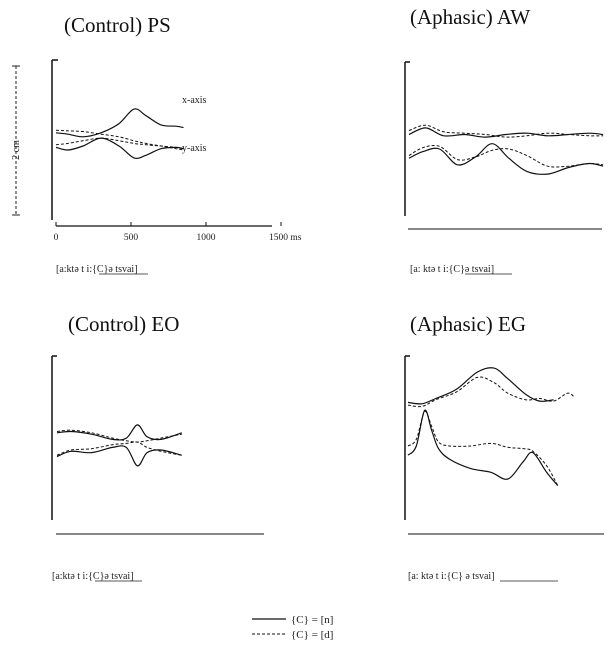  What do you see at coordinates (285, 238) in the screenshot?
I see `x-tick-label: 1500 ms` at bounding box center [285, 238].